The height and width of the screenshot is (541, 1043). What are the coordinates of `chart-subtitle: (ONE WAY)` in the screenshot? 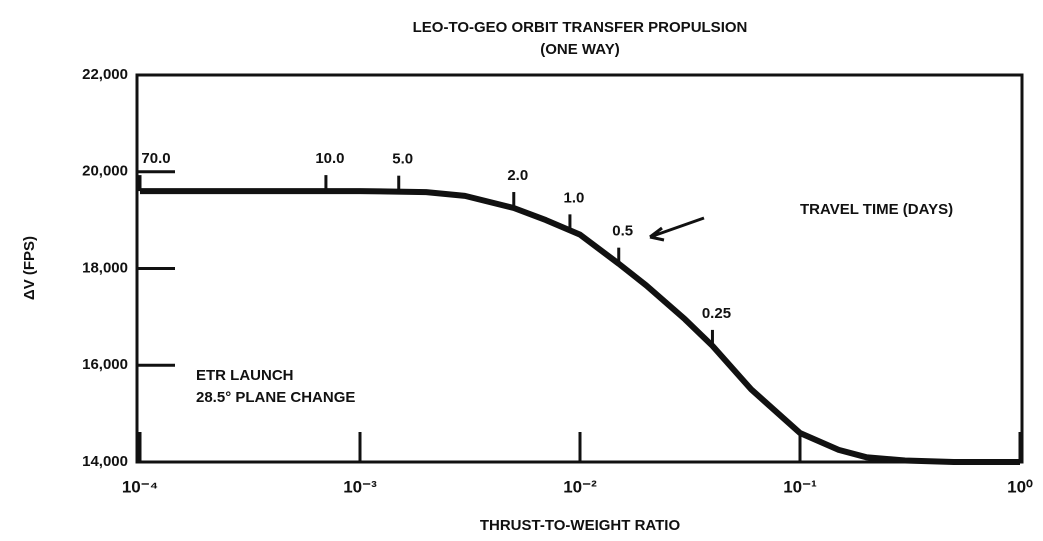 It's located at (579, 49).